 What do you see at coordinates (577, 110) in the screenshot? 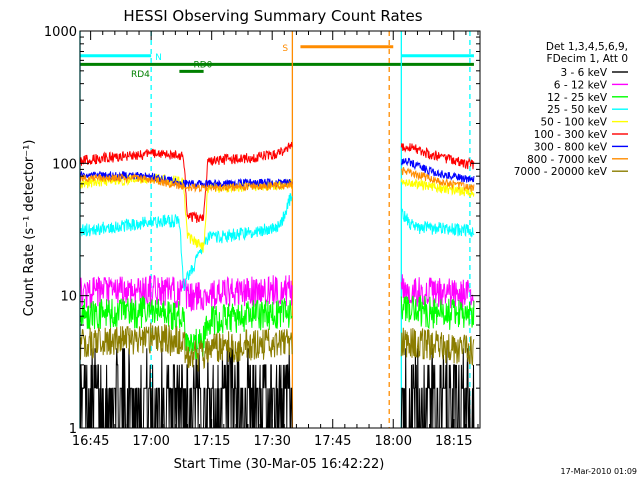
I see `legend-label: 25 - 50 keV` at bounding box center [577, 110].